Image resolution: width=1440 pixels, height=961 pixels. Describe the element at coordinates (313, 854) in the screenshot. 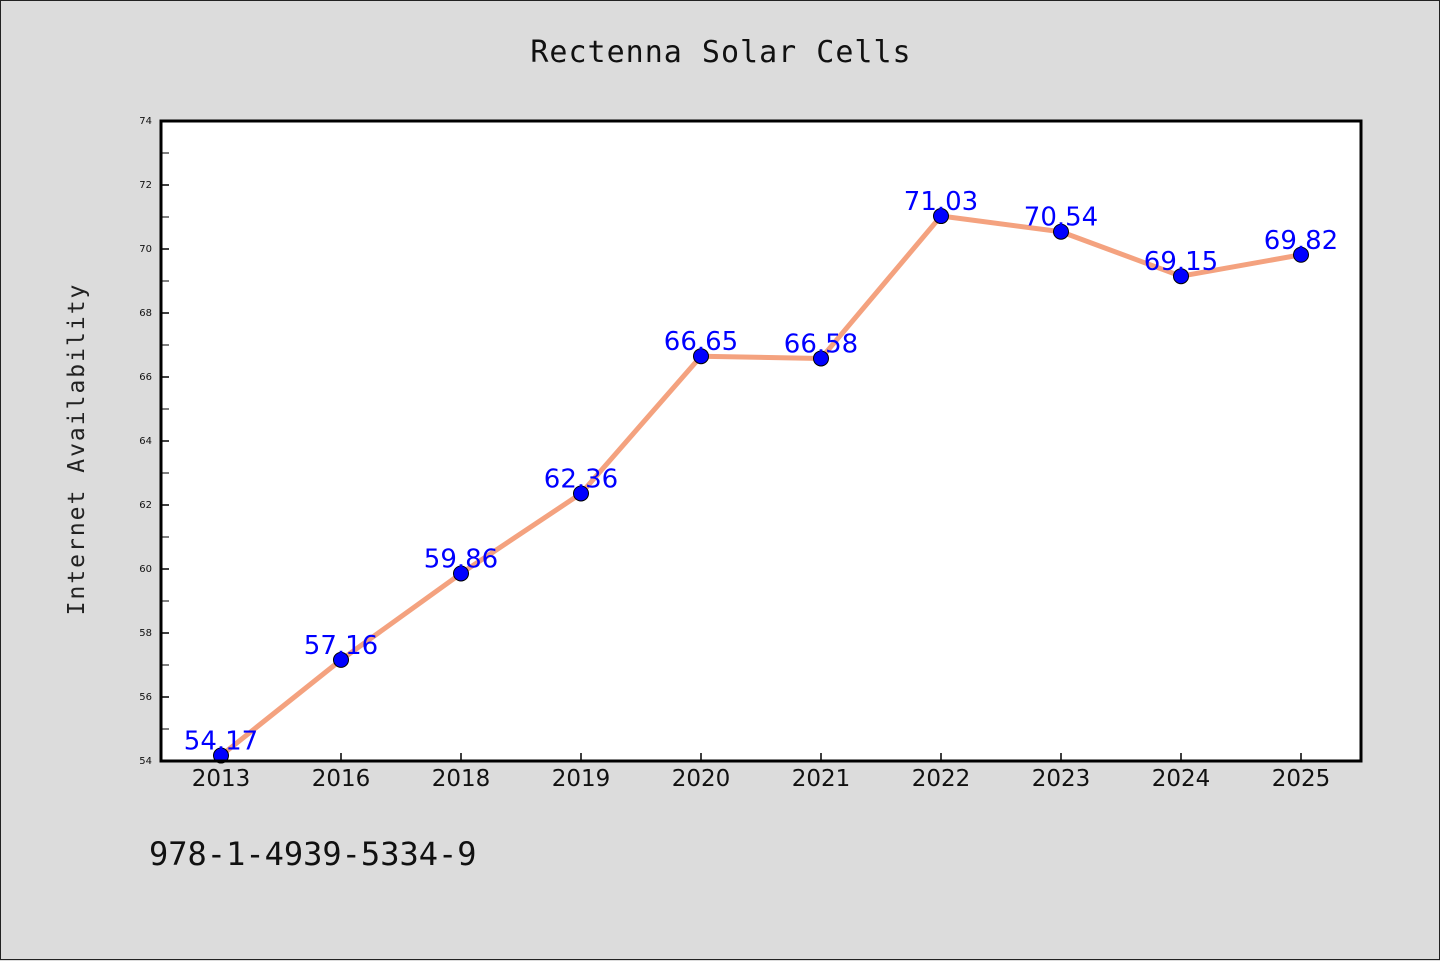

I see `footer-code: 978-1-4939-5334-9` at that location.